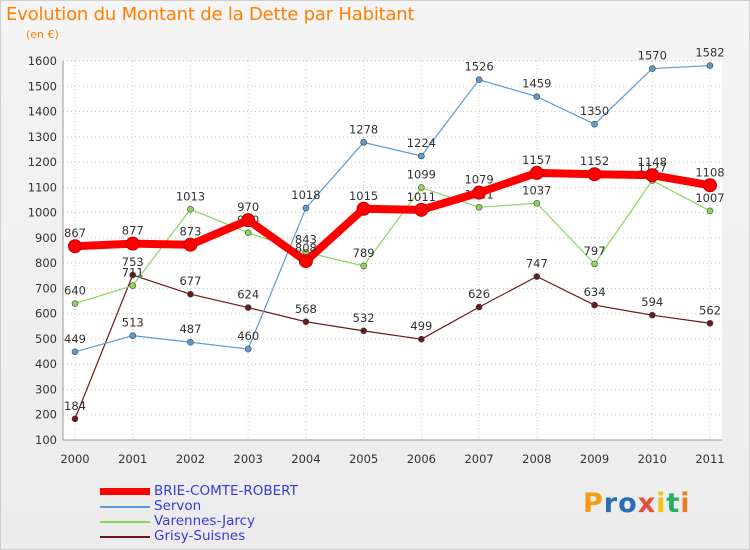  What do you see at coordinates (305, 459) in the screenshot?
I see `x-tick-label: 2004` at bounding box center [305, 459].